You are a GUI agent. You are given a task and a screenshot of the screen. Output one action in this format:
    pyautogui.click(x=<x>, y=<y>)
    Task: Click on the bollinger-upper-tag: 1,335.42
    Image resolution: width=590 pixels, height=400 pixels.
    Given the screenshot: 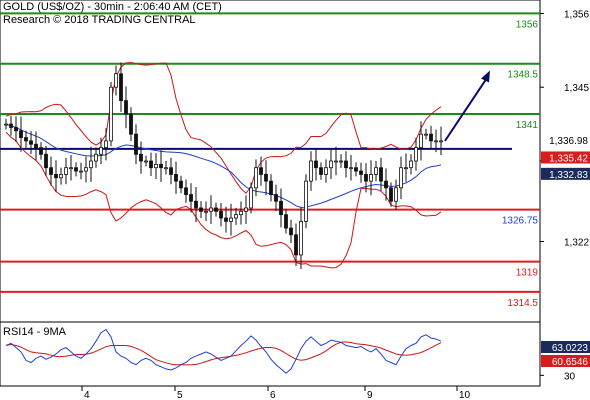 What is the action you would take?
    pyautogui.click(x=568, y=158)
    